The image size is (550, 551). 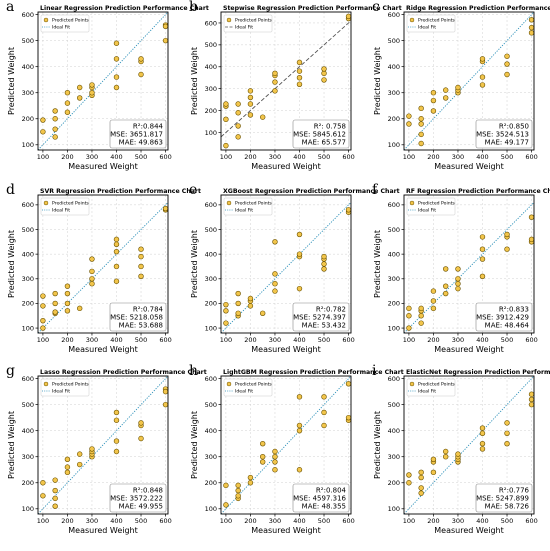 I want to click on panel-letter: e, so click(x=193, y=190).